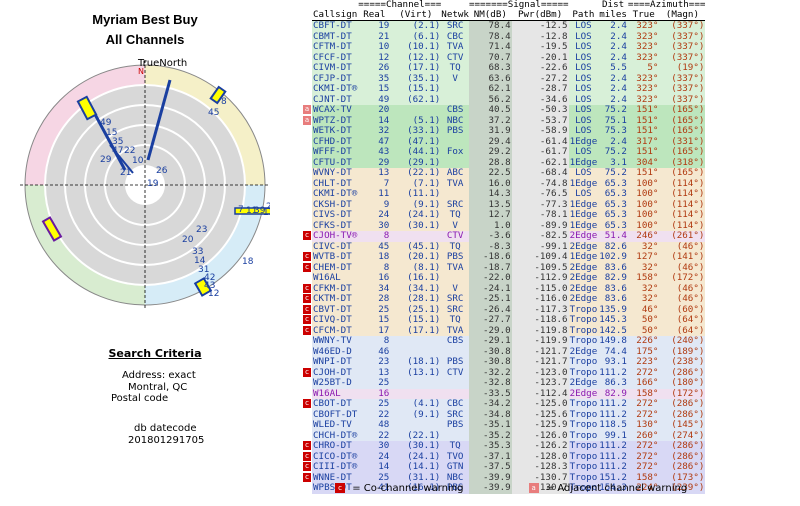 Image resolution: width=800 pixels, height=506 pixels. What do you see at coordinates (490, 267) in the screenshot?
I see `nm-db-cell: -18.7` at bounding box center [490, 267].